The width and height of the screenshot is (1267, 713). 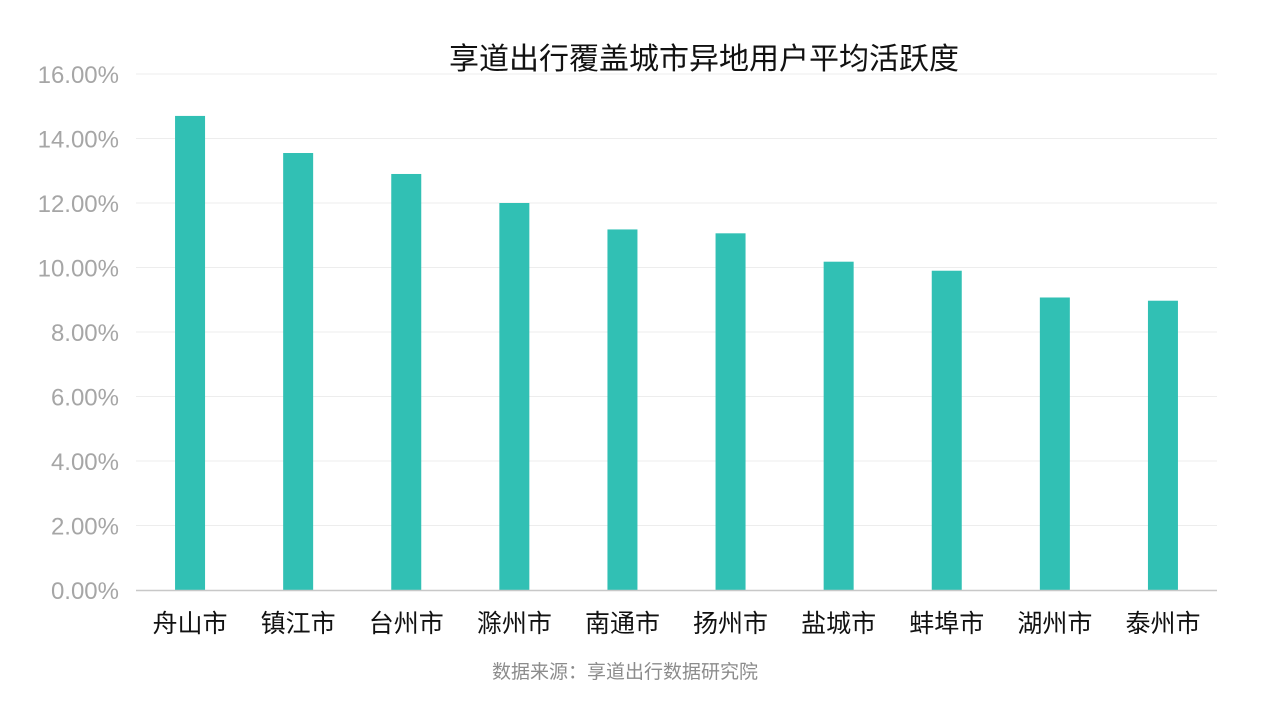 What do you see at coordinates (85, 591) in the screenshot?
I see `y-tick-label: 0.00%` at bounding box center [85, 591].